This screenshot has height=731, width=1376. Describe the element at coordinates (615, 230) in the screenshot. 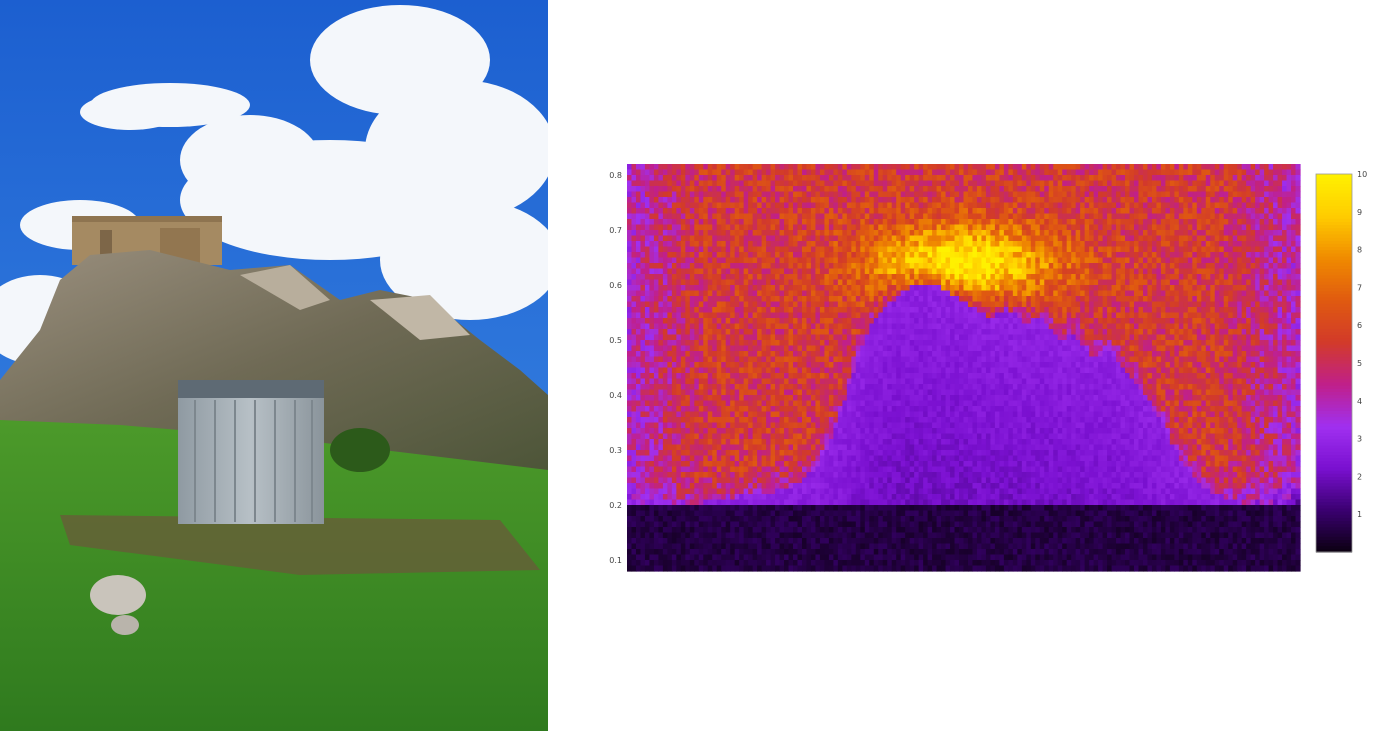

I see `y-tick-label: 0.7` at that location.